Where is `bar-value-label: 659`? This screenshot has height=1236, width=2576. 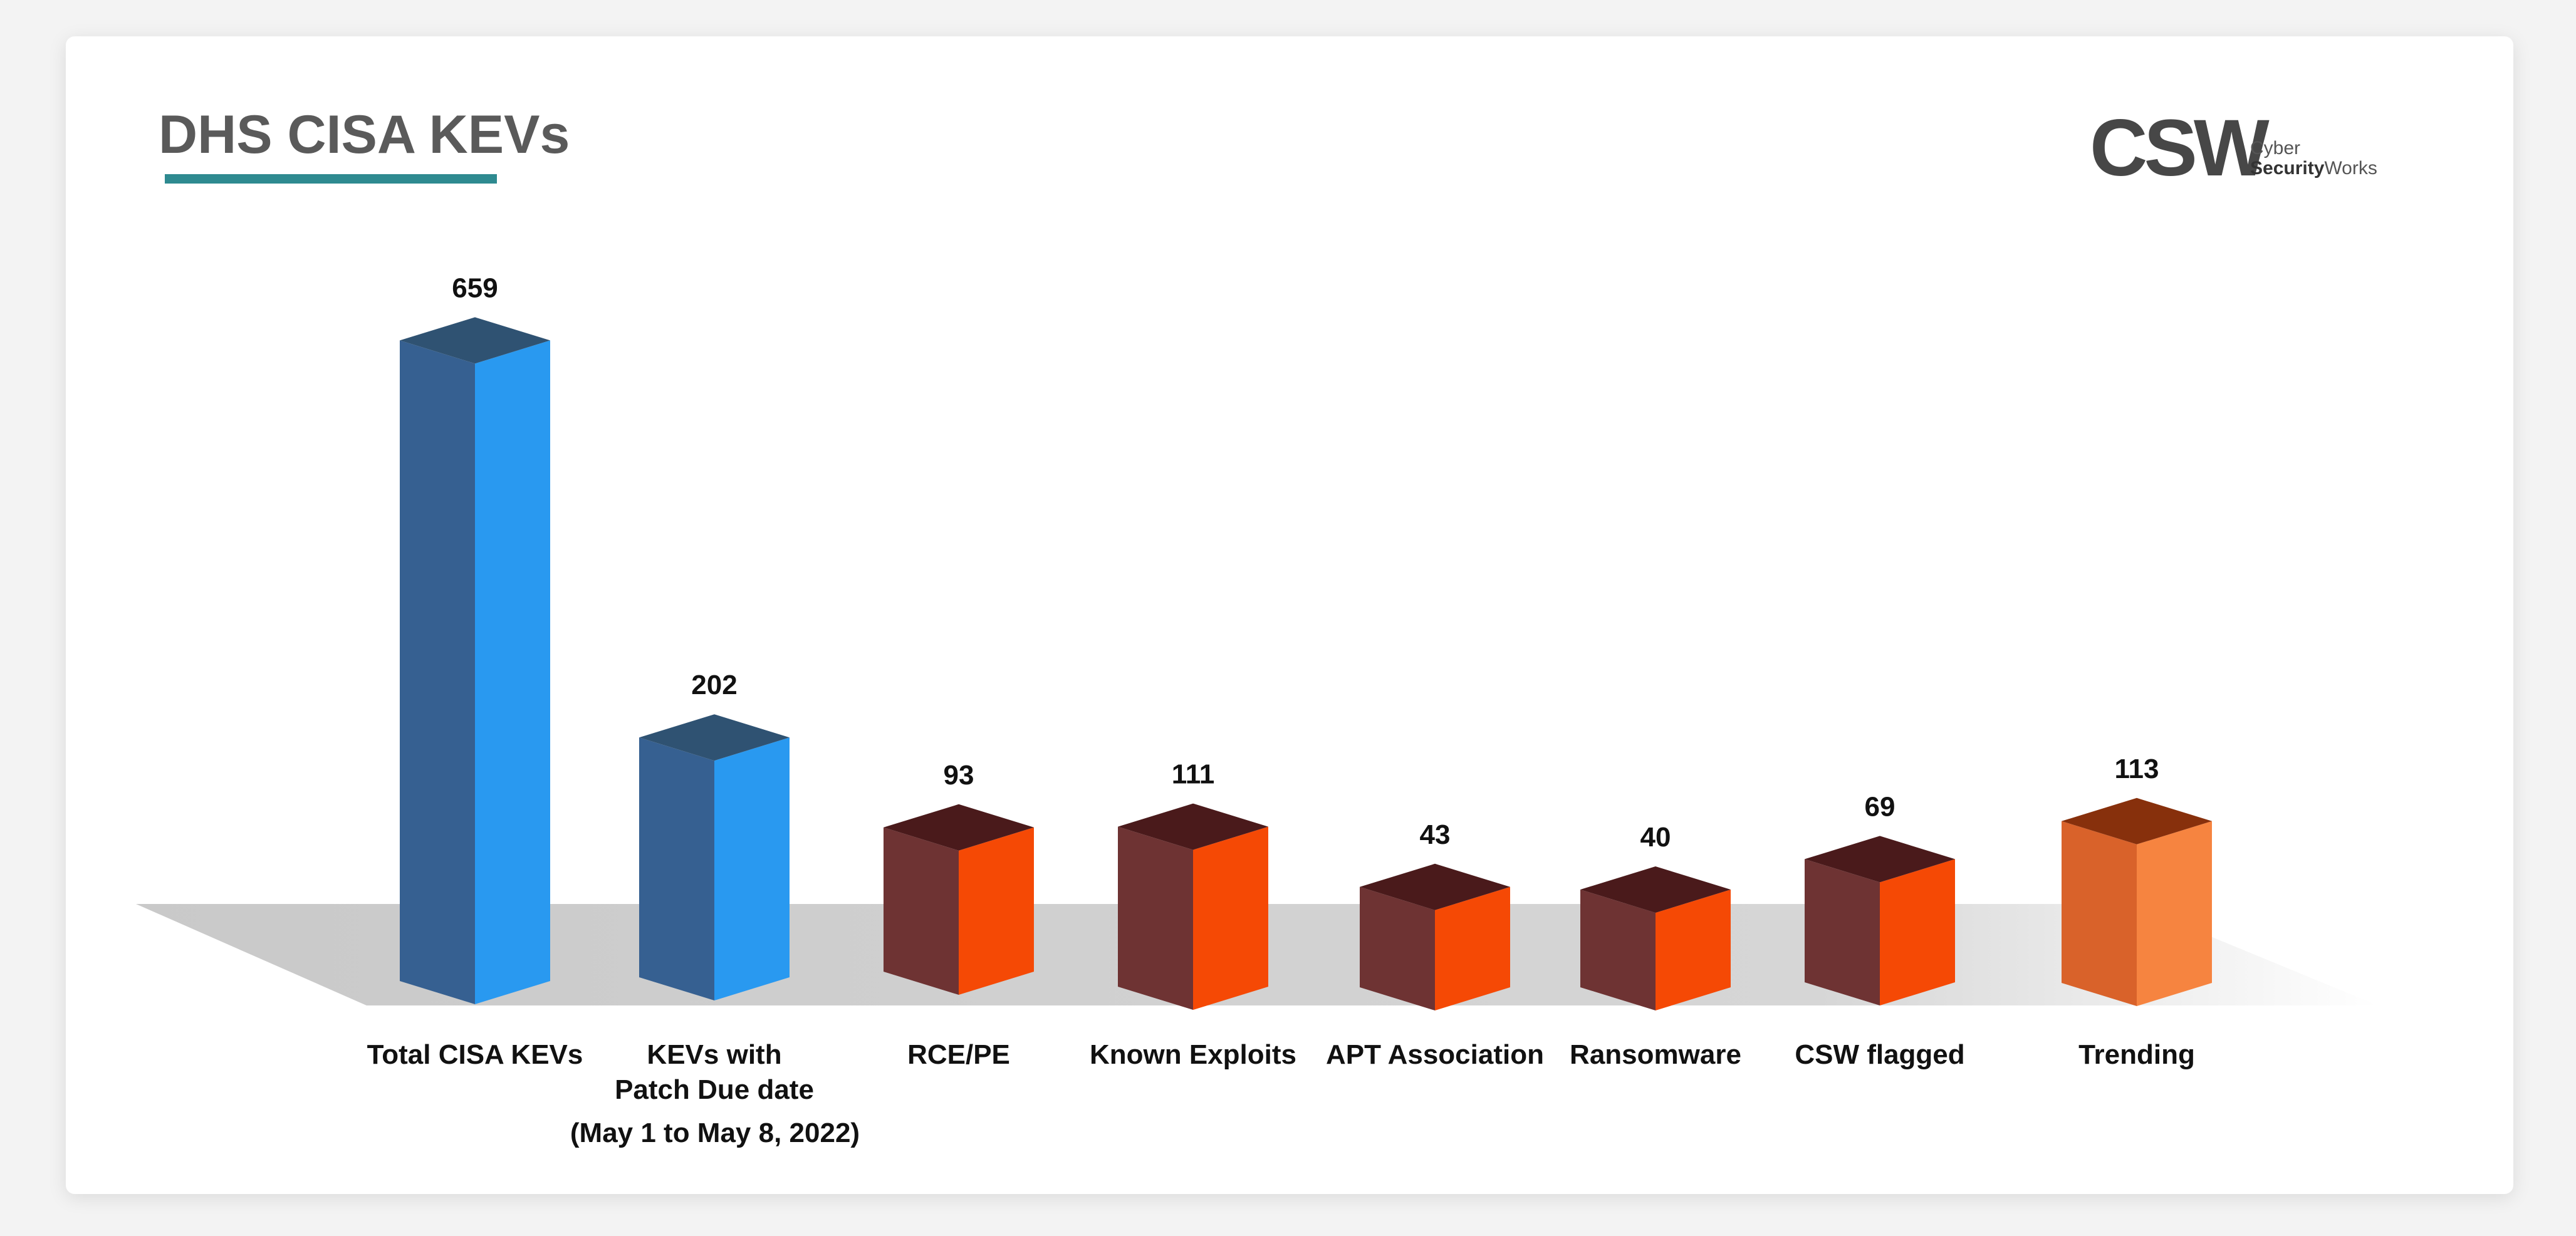
bar-value-label: 659 is located at coordinates (475, 288).